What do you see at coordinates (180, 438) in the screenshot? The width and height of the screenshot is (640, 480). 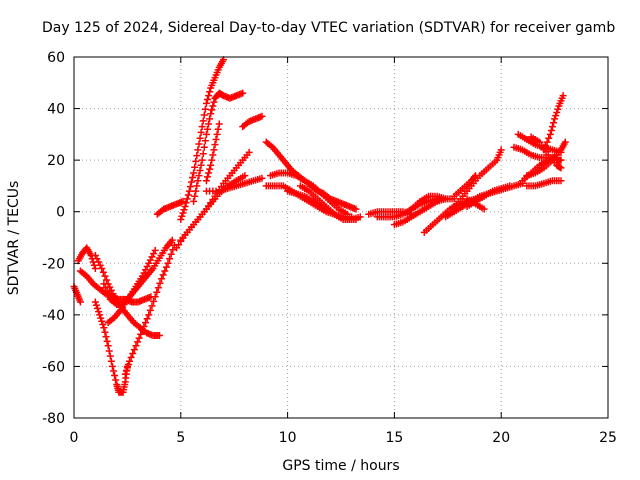 I see `x-tick-label: 5` at bounding box center [180, 438].